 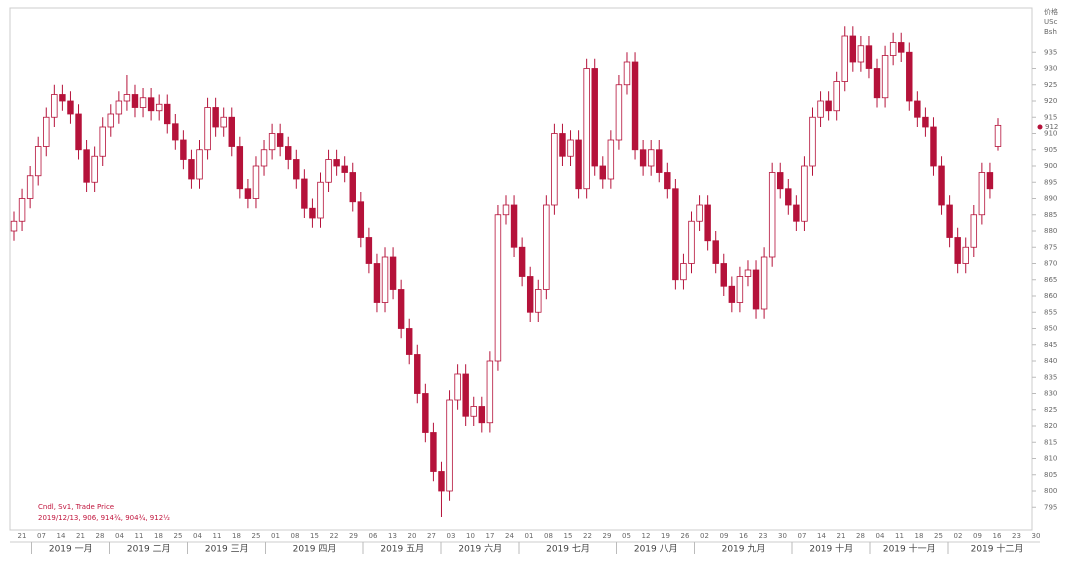 I want to click on x-tick-label: 10, so click(x=470, y=536).